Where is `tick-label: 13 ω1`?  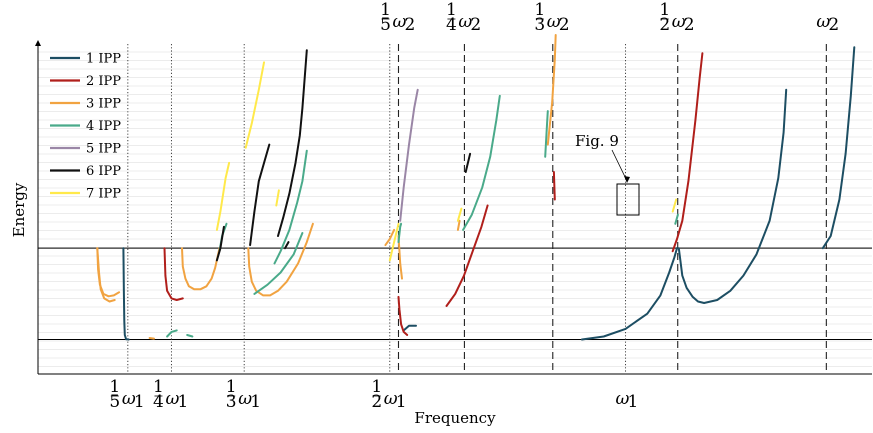 tick-label: 13 ω1 is located at coordinates (243, 394).